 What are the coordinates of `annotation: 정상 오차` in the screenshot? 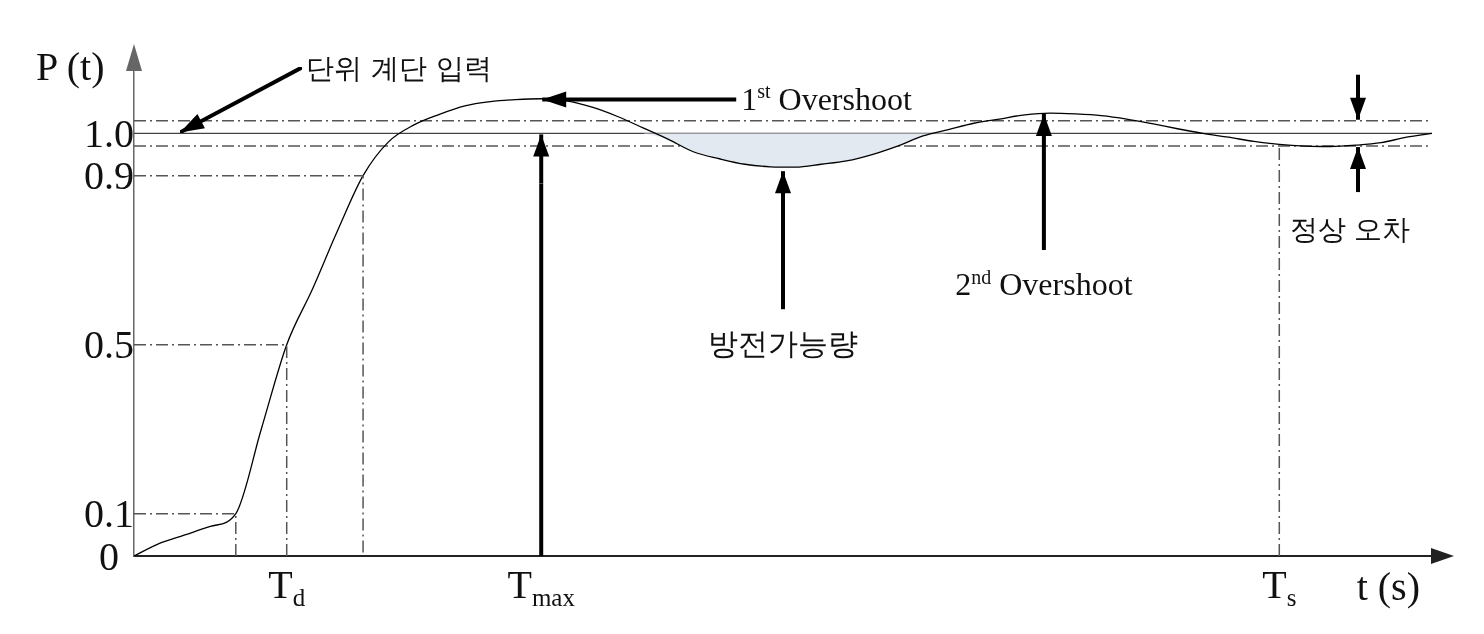 It's located at (1350, 230).